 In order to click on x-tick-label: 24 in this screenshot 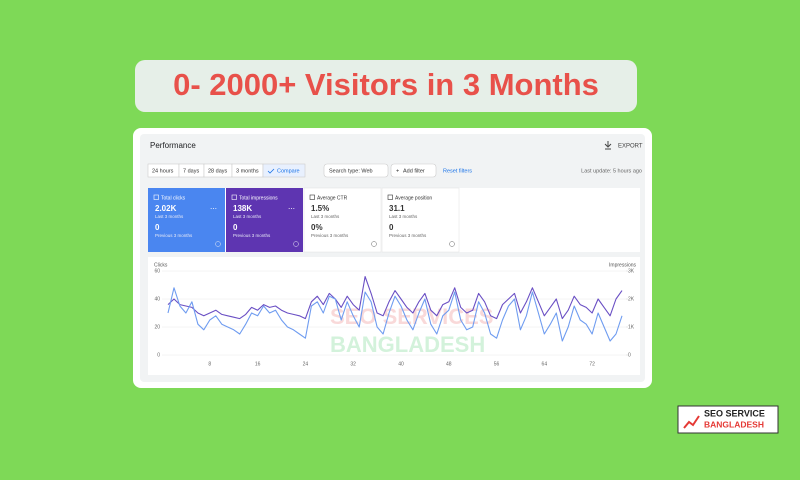, I will do `click(306, 364)`.